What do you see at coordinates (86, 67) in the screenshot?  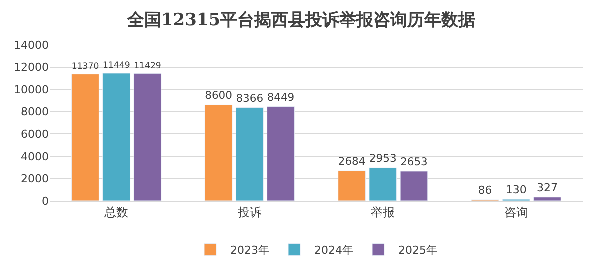 I see `data-label: 11370` at bounding box center [86, 67].